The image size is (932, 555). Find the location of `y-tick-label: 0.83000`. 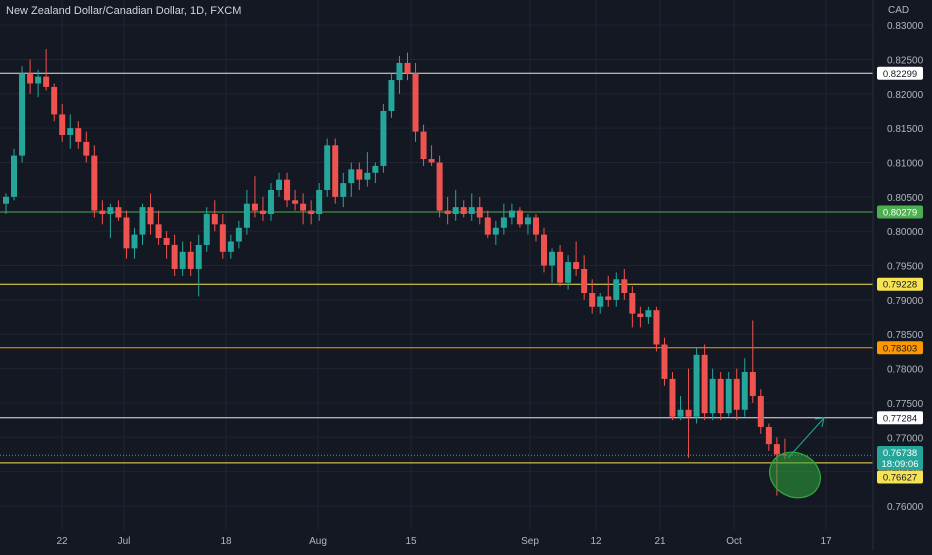

y-tick-label: 0.83000 is located at coordinates (905, 26).